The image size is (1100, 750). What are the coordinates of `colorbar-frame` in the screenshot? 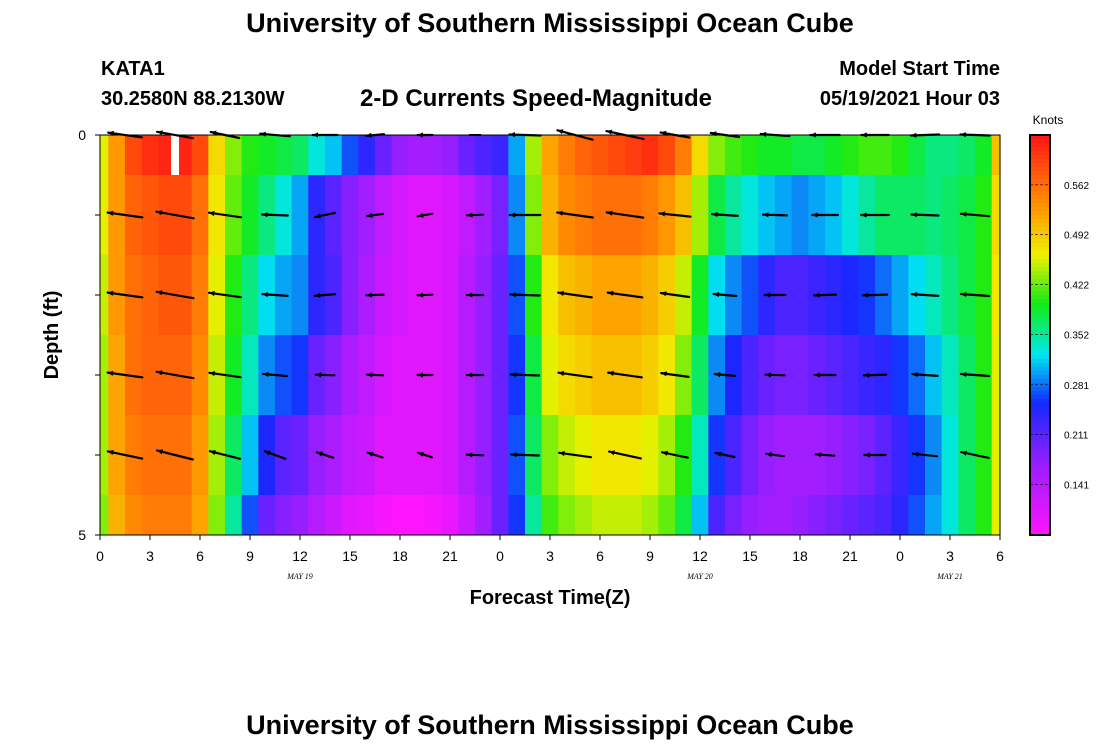 It's located at (1040, 335).